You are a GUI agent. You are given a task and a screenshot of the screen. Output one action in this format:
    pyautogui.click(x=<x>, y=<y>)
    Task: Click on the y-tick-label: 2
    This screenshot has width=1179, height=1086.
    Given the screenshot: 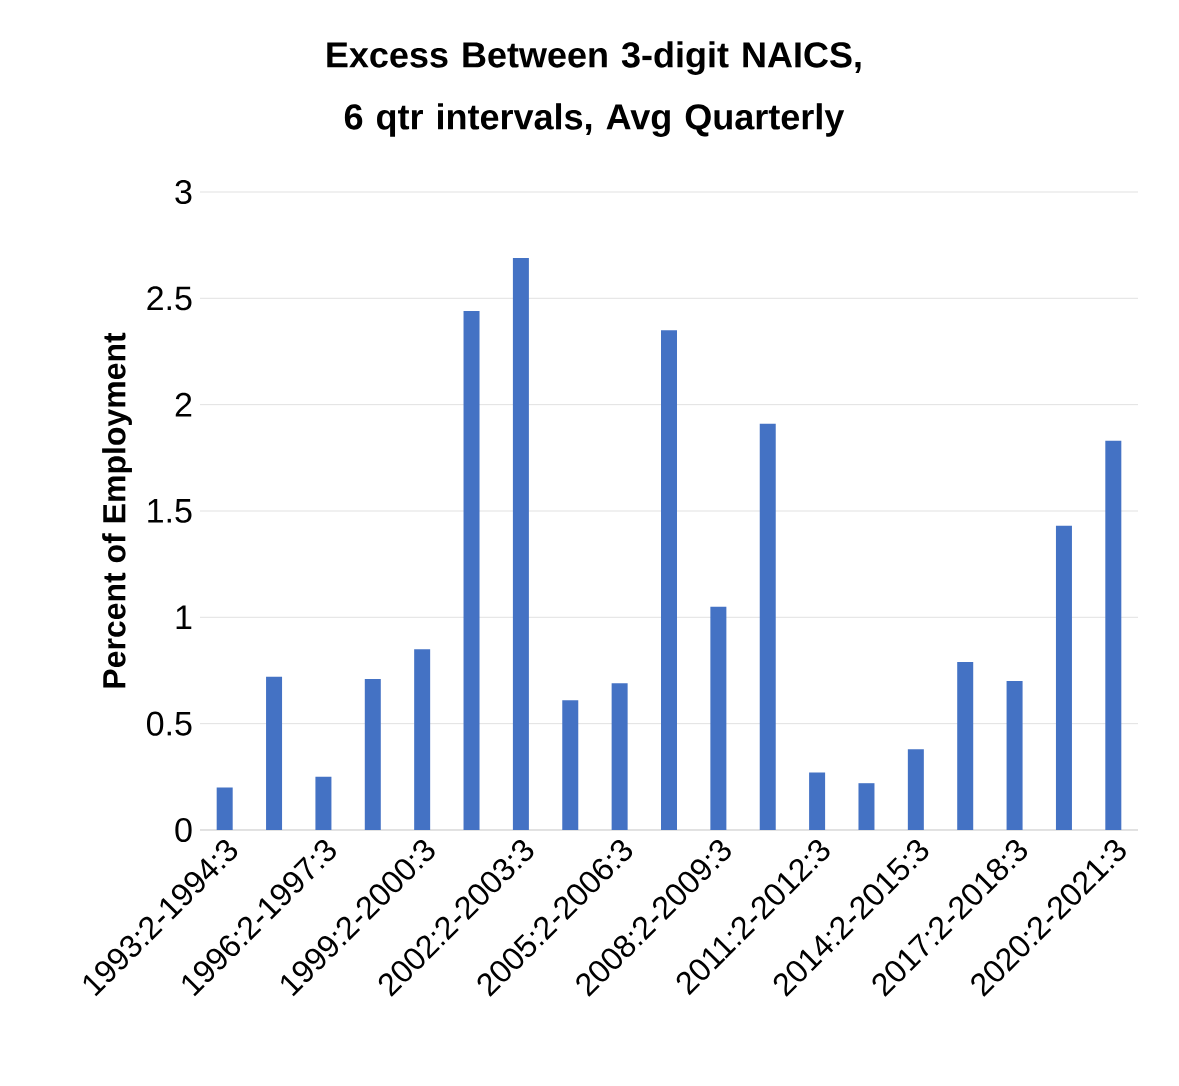 What is the action you would take?
    pyautogui.click(x=183, y=404)
    